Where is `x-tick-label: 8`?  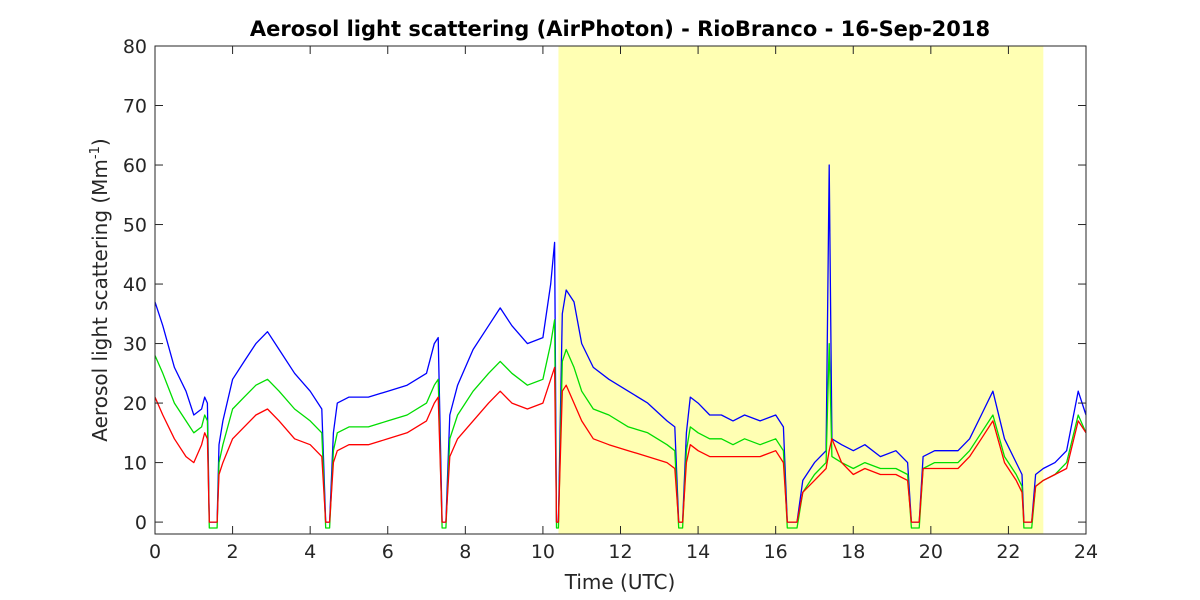
x-tick-label: 8 is located at coordinates (465, 552).